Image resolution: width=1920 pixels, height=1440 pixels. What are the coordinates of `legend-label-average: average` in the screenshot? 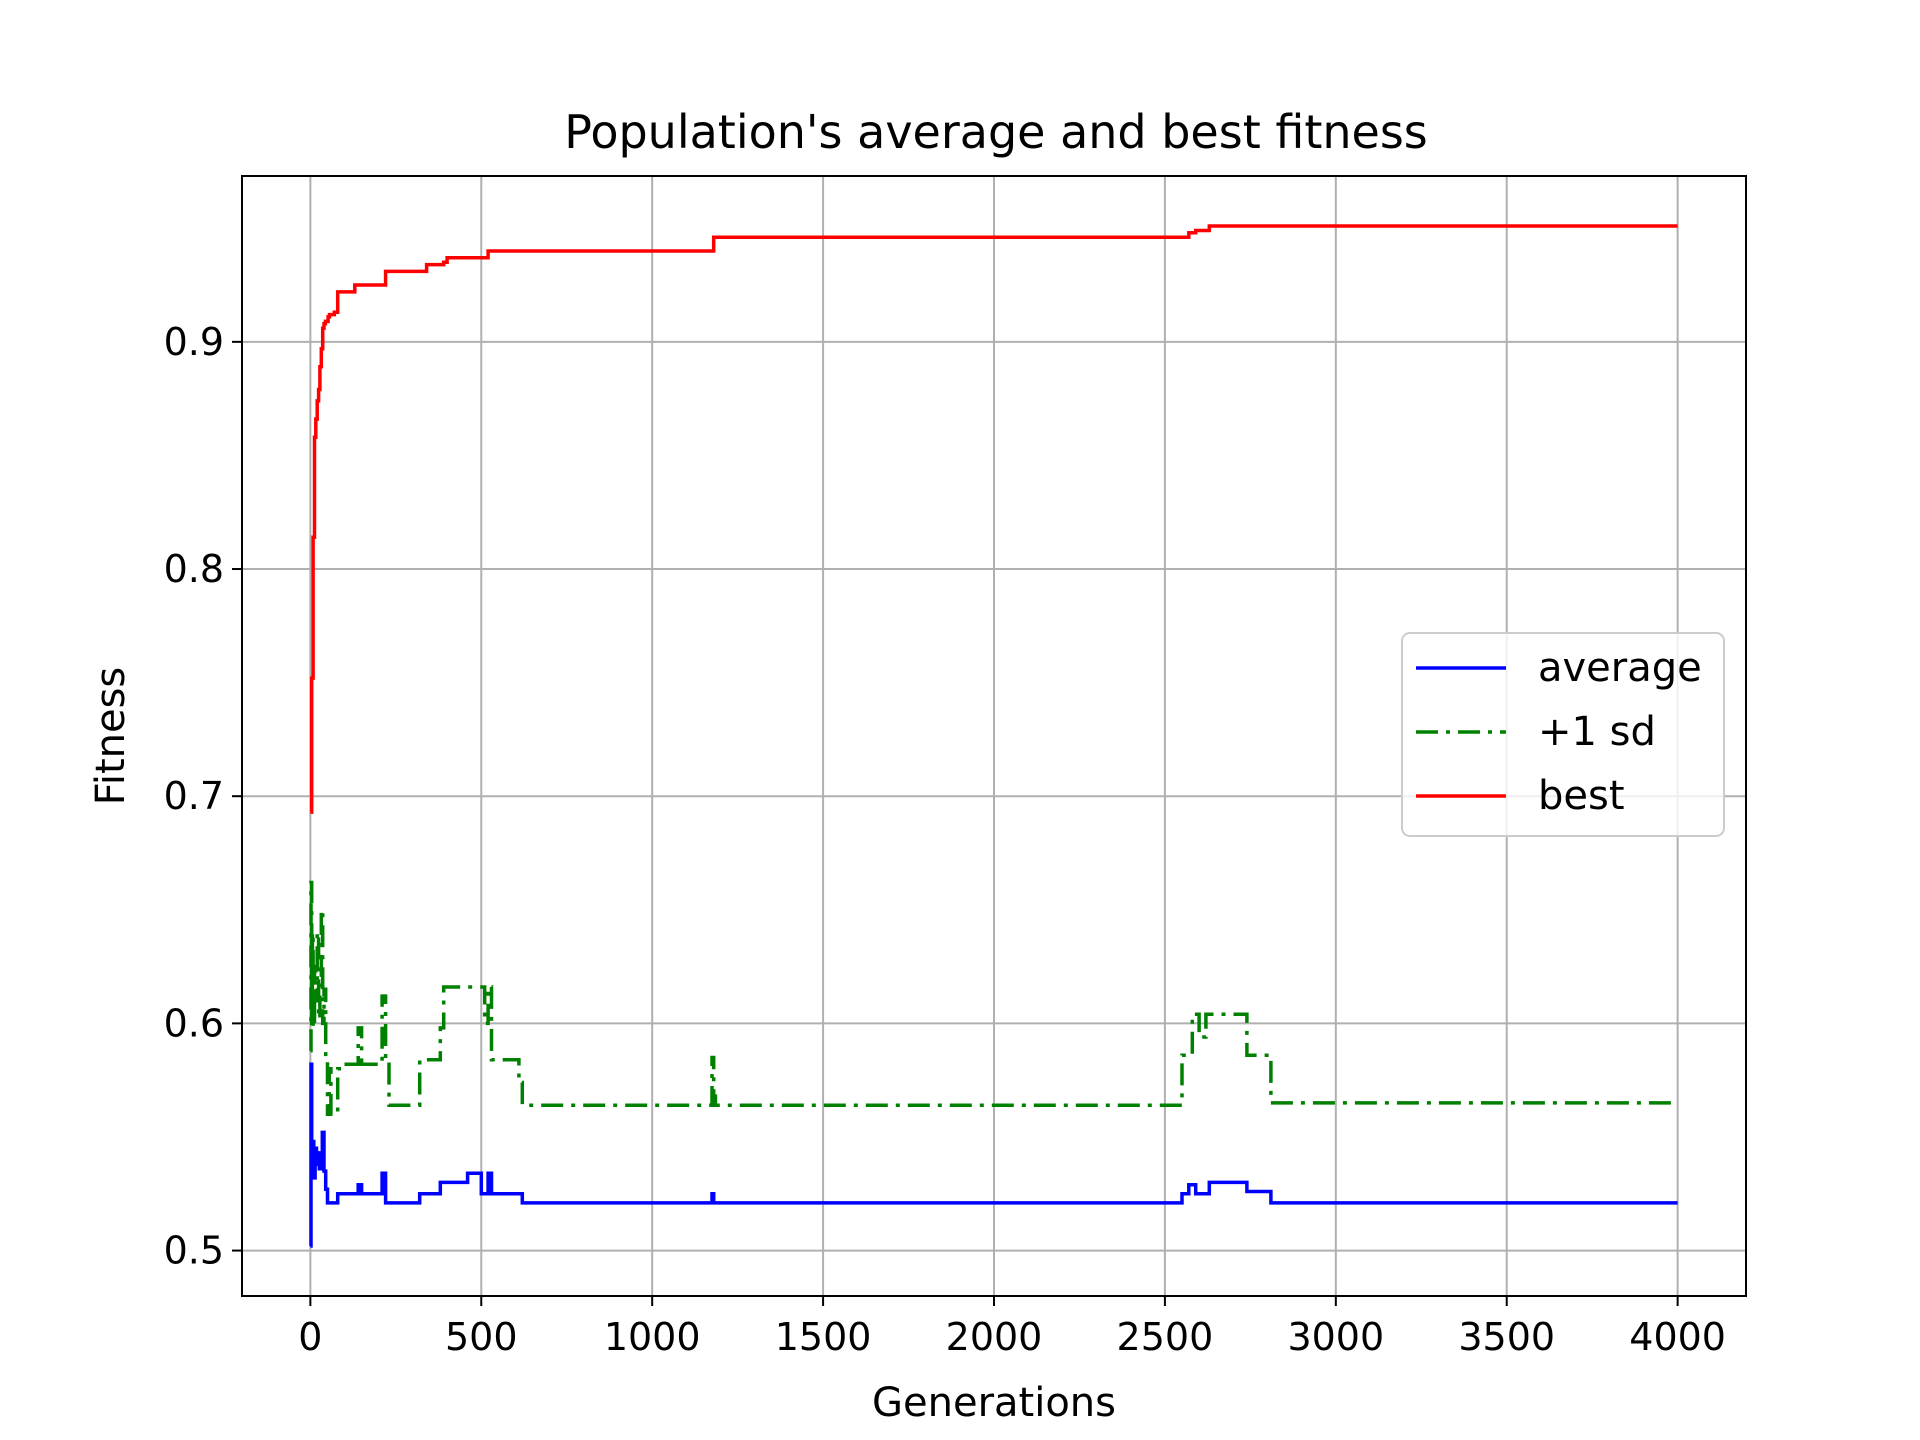 It's located at (1620, 668).